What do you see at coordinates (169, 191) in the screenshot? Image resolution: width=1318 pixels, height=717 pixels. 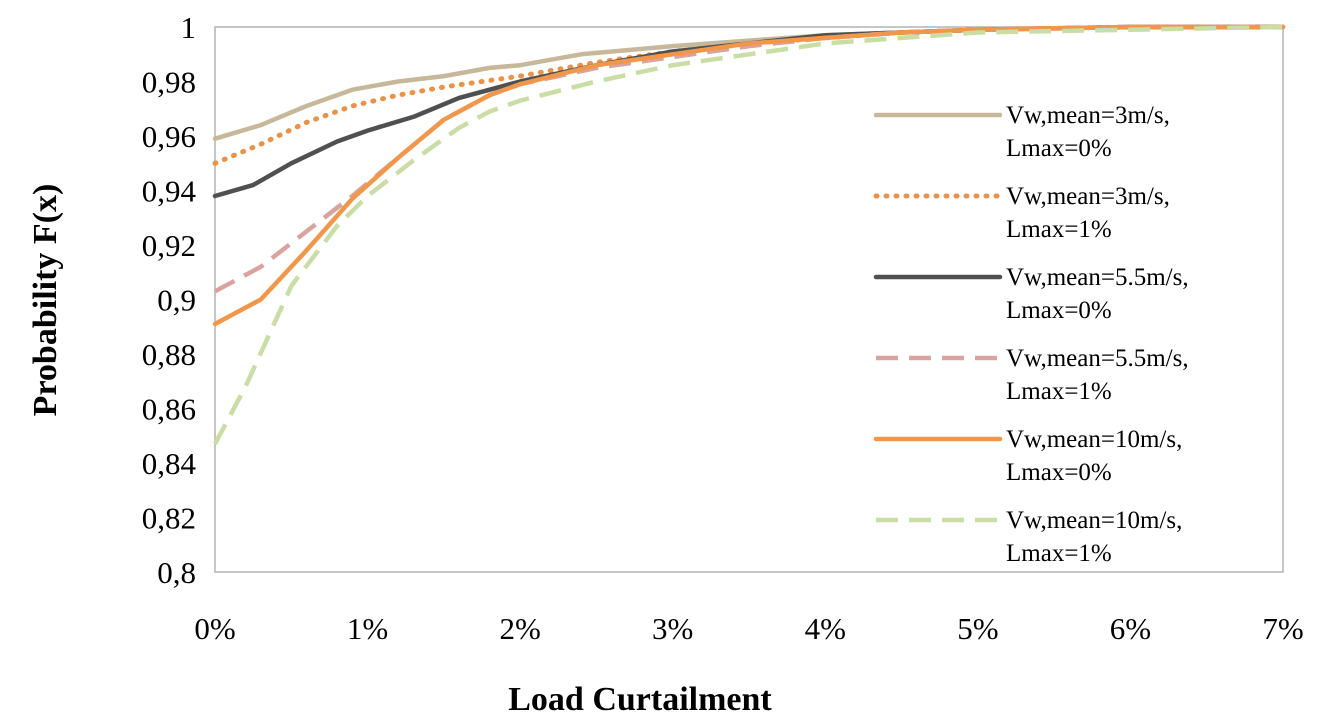 I see `y-tick-label: 0,94` at bounding box center [169, 191].